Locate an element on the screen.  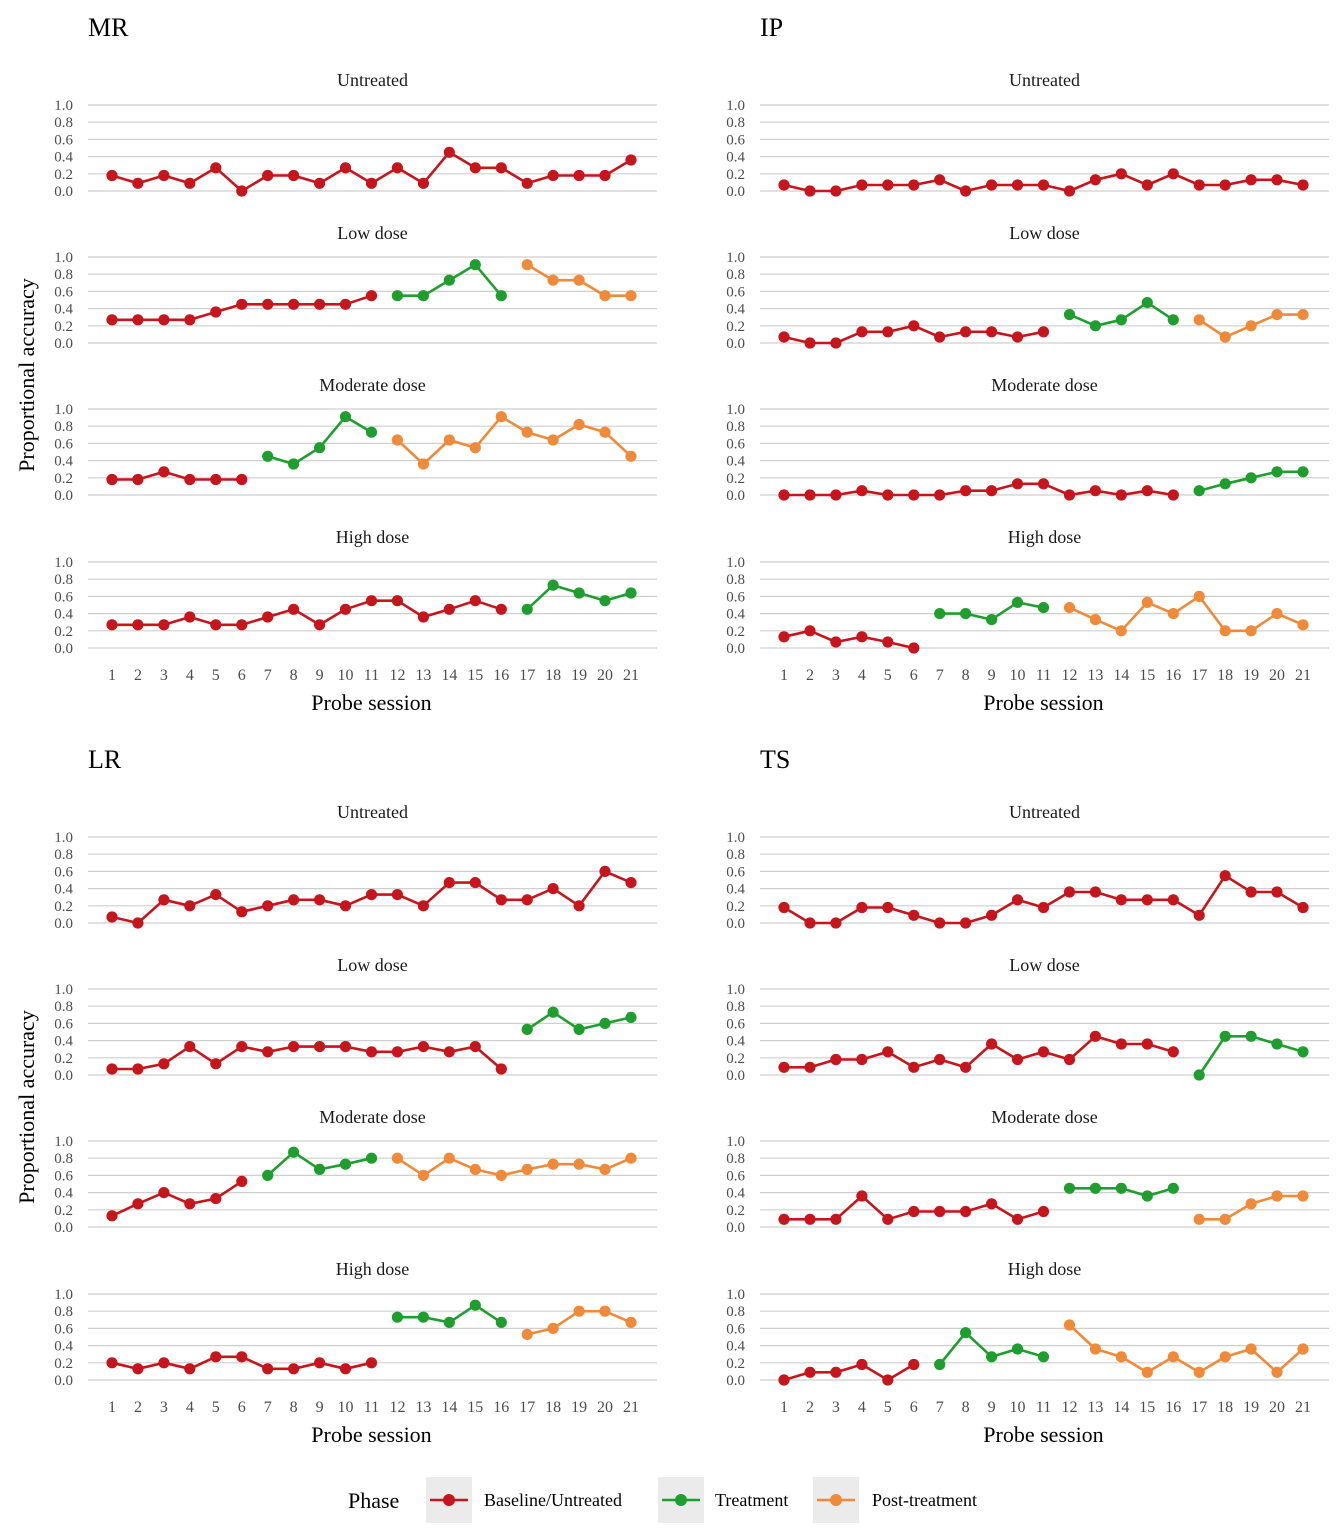
y-tick-label: 1.0 is located at coordinates (735, 563).